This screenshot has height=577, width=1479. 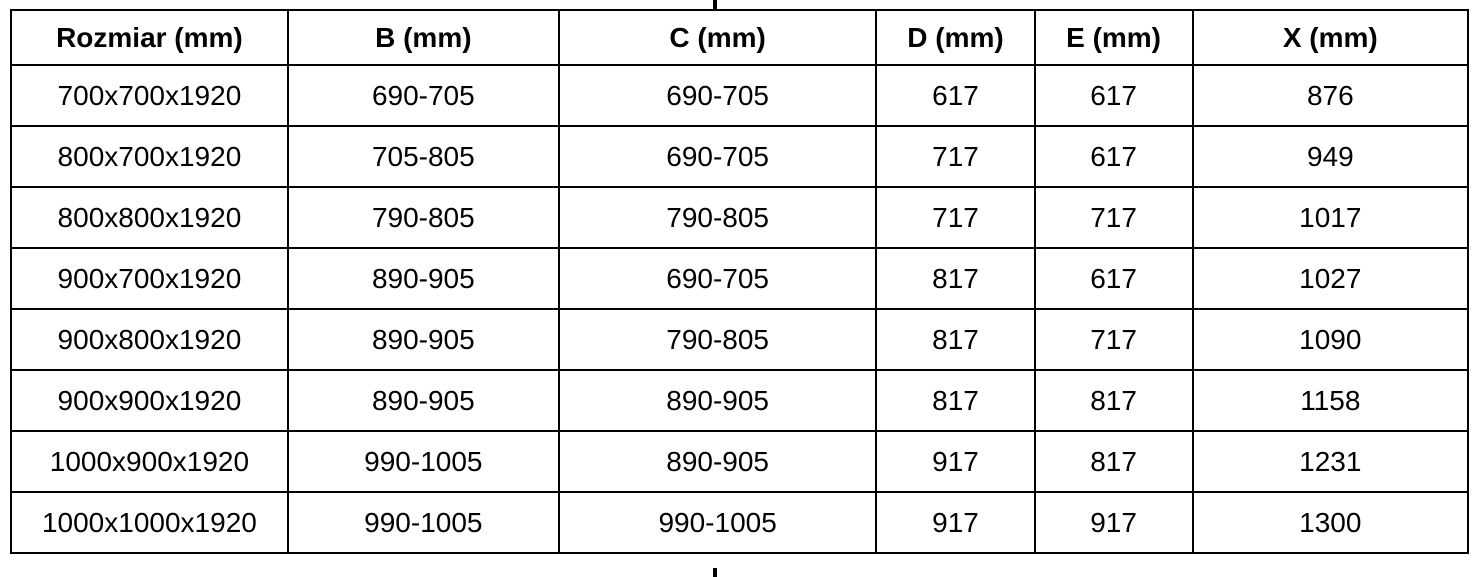 I want to click on column-header-d: D (mm), so click(x=955, y=37).